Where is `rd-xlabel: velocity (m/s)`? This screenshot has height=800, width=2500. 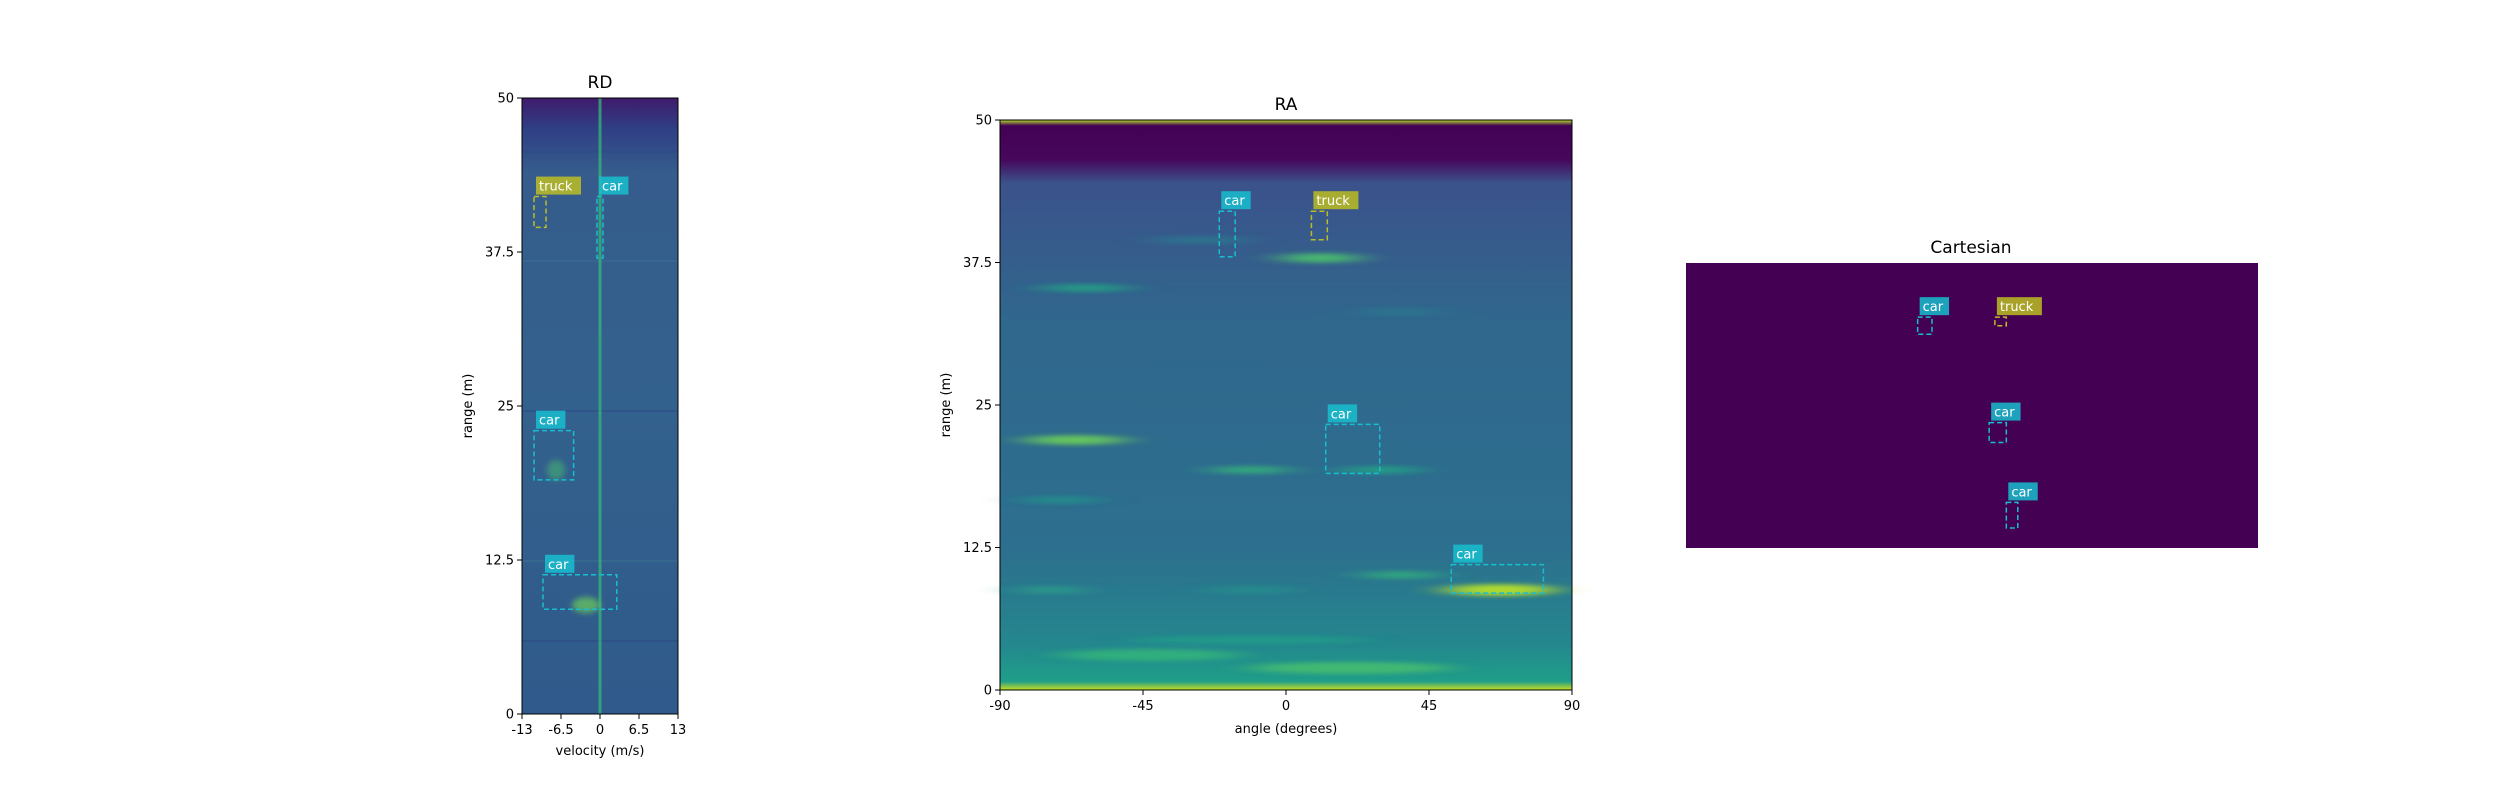 rd-xlabel: velocity (m/s) is located at coordinates (600, 751).